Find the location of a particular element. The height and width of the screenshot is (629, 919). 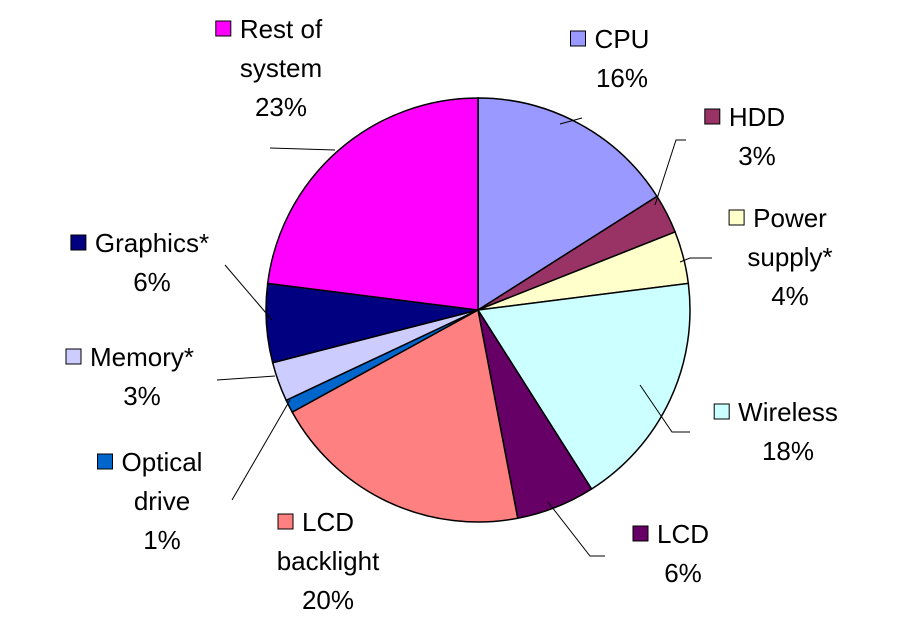

leader-line-graphics is located at coordinates (248, 292).